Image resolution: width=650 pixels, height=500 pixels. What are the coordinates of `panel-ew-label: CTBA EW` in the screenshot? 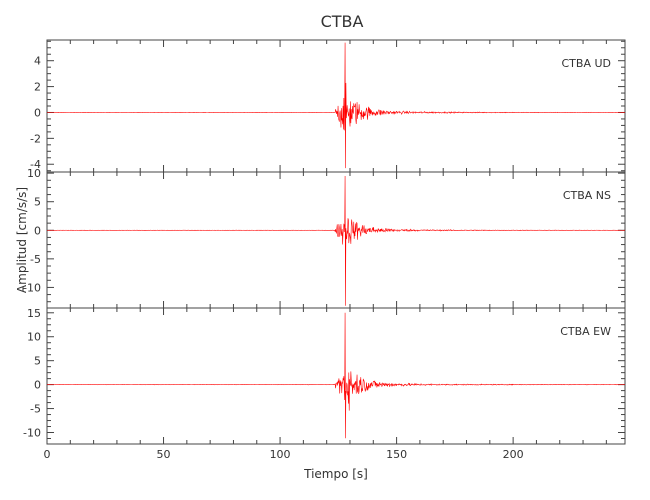 It's located at (585, 331).